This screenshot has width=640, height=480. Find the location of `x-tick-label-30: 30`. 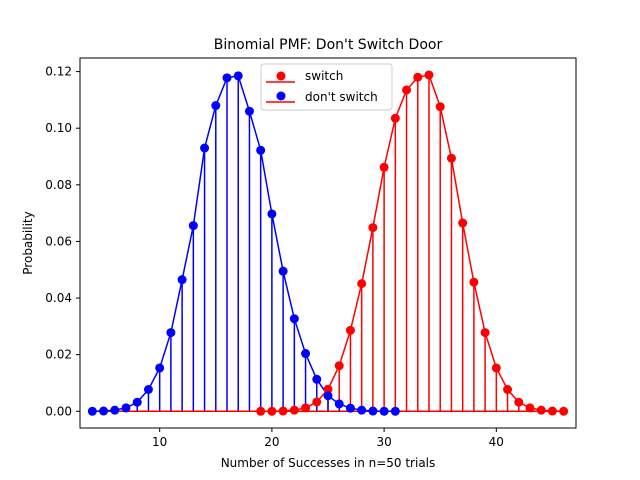

x-tick-label-30: 30 is located at coordinates (383, 442).